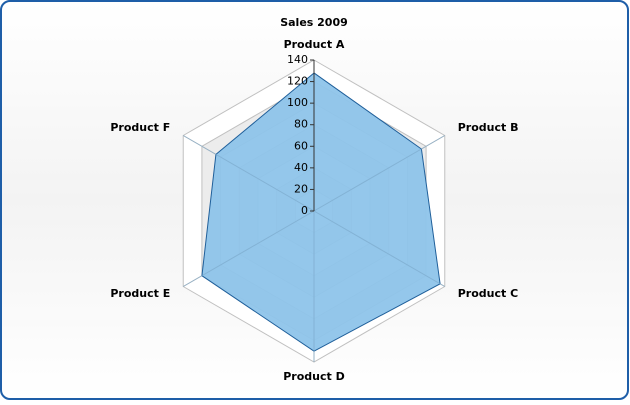 This screenshot has width=630, height=405. I want to click on y-tick-label: 140, so click(297, 59).